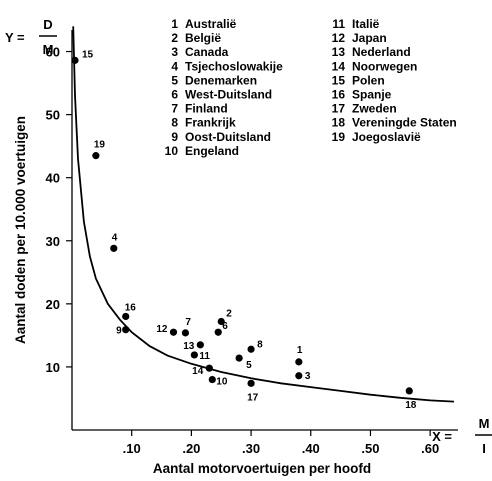 This screenshot has width=492, height=481. Describe the element at coordinates (411, 405) in the screenshot. I see `data-point-label: 18` at that location.